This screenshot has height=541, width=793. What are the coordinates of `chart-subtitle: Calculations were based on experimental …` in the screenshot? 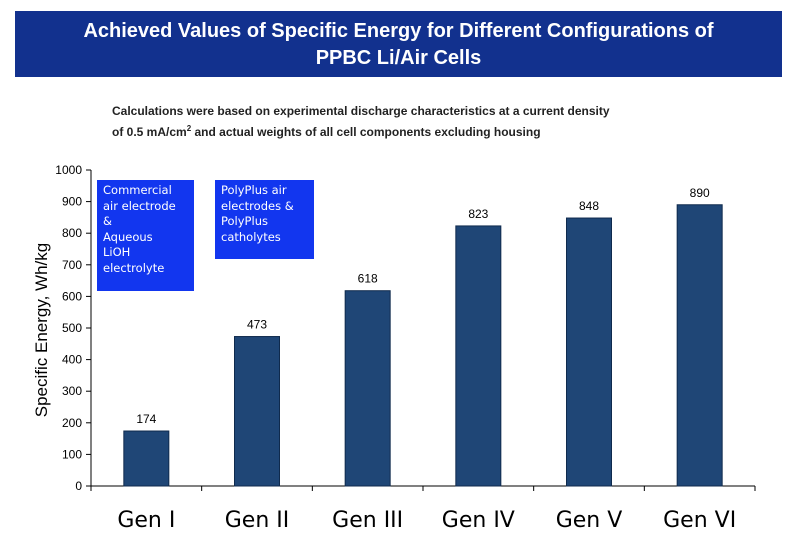 It's located at (432, 122).